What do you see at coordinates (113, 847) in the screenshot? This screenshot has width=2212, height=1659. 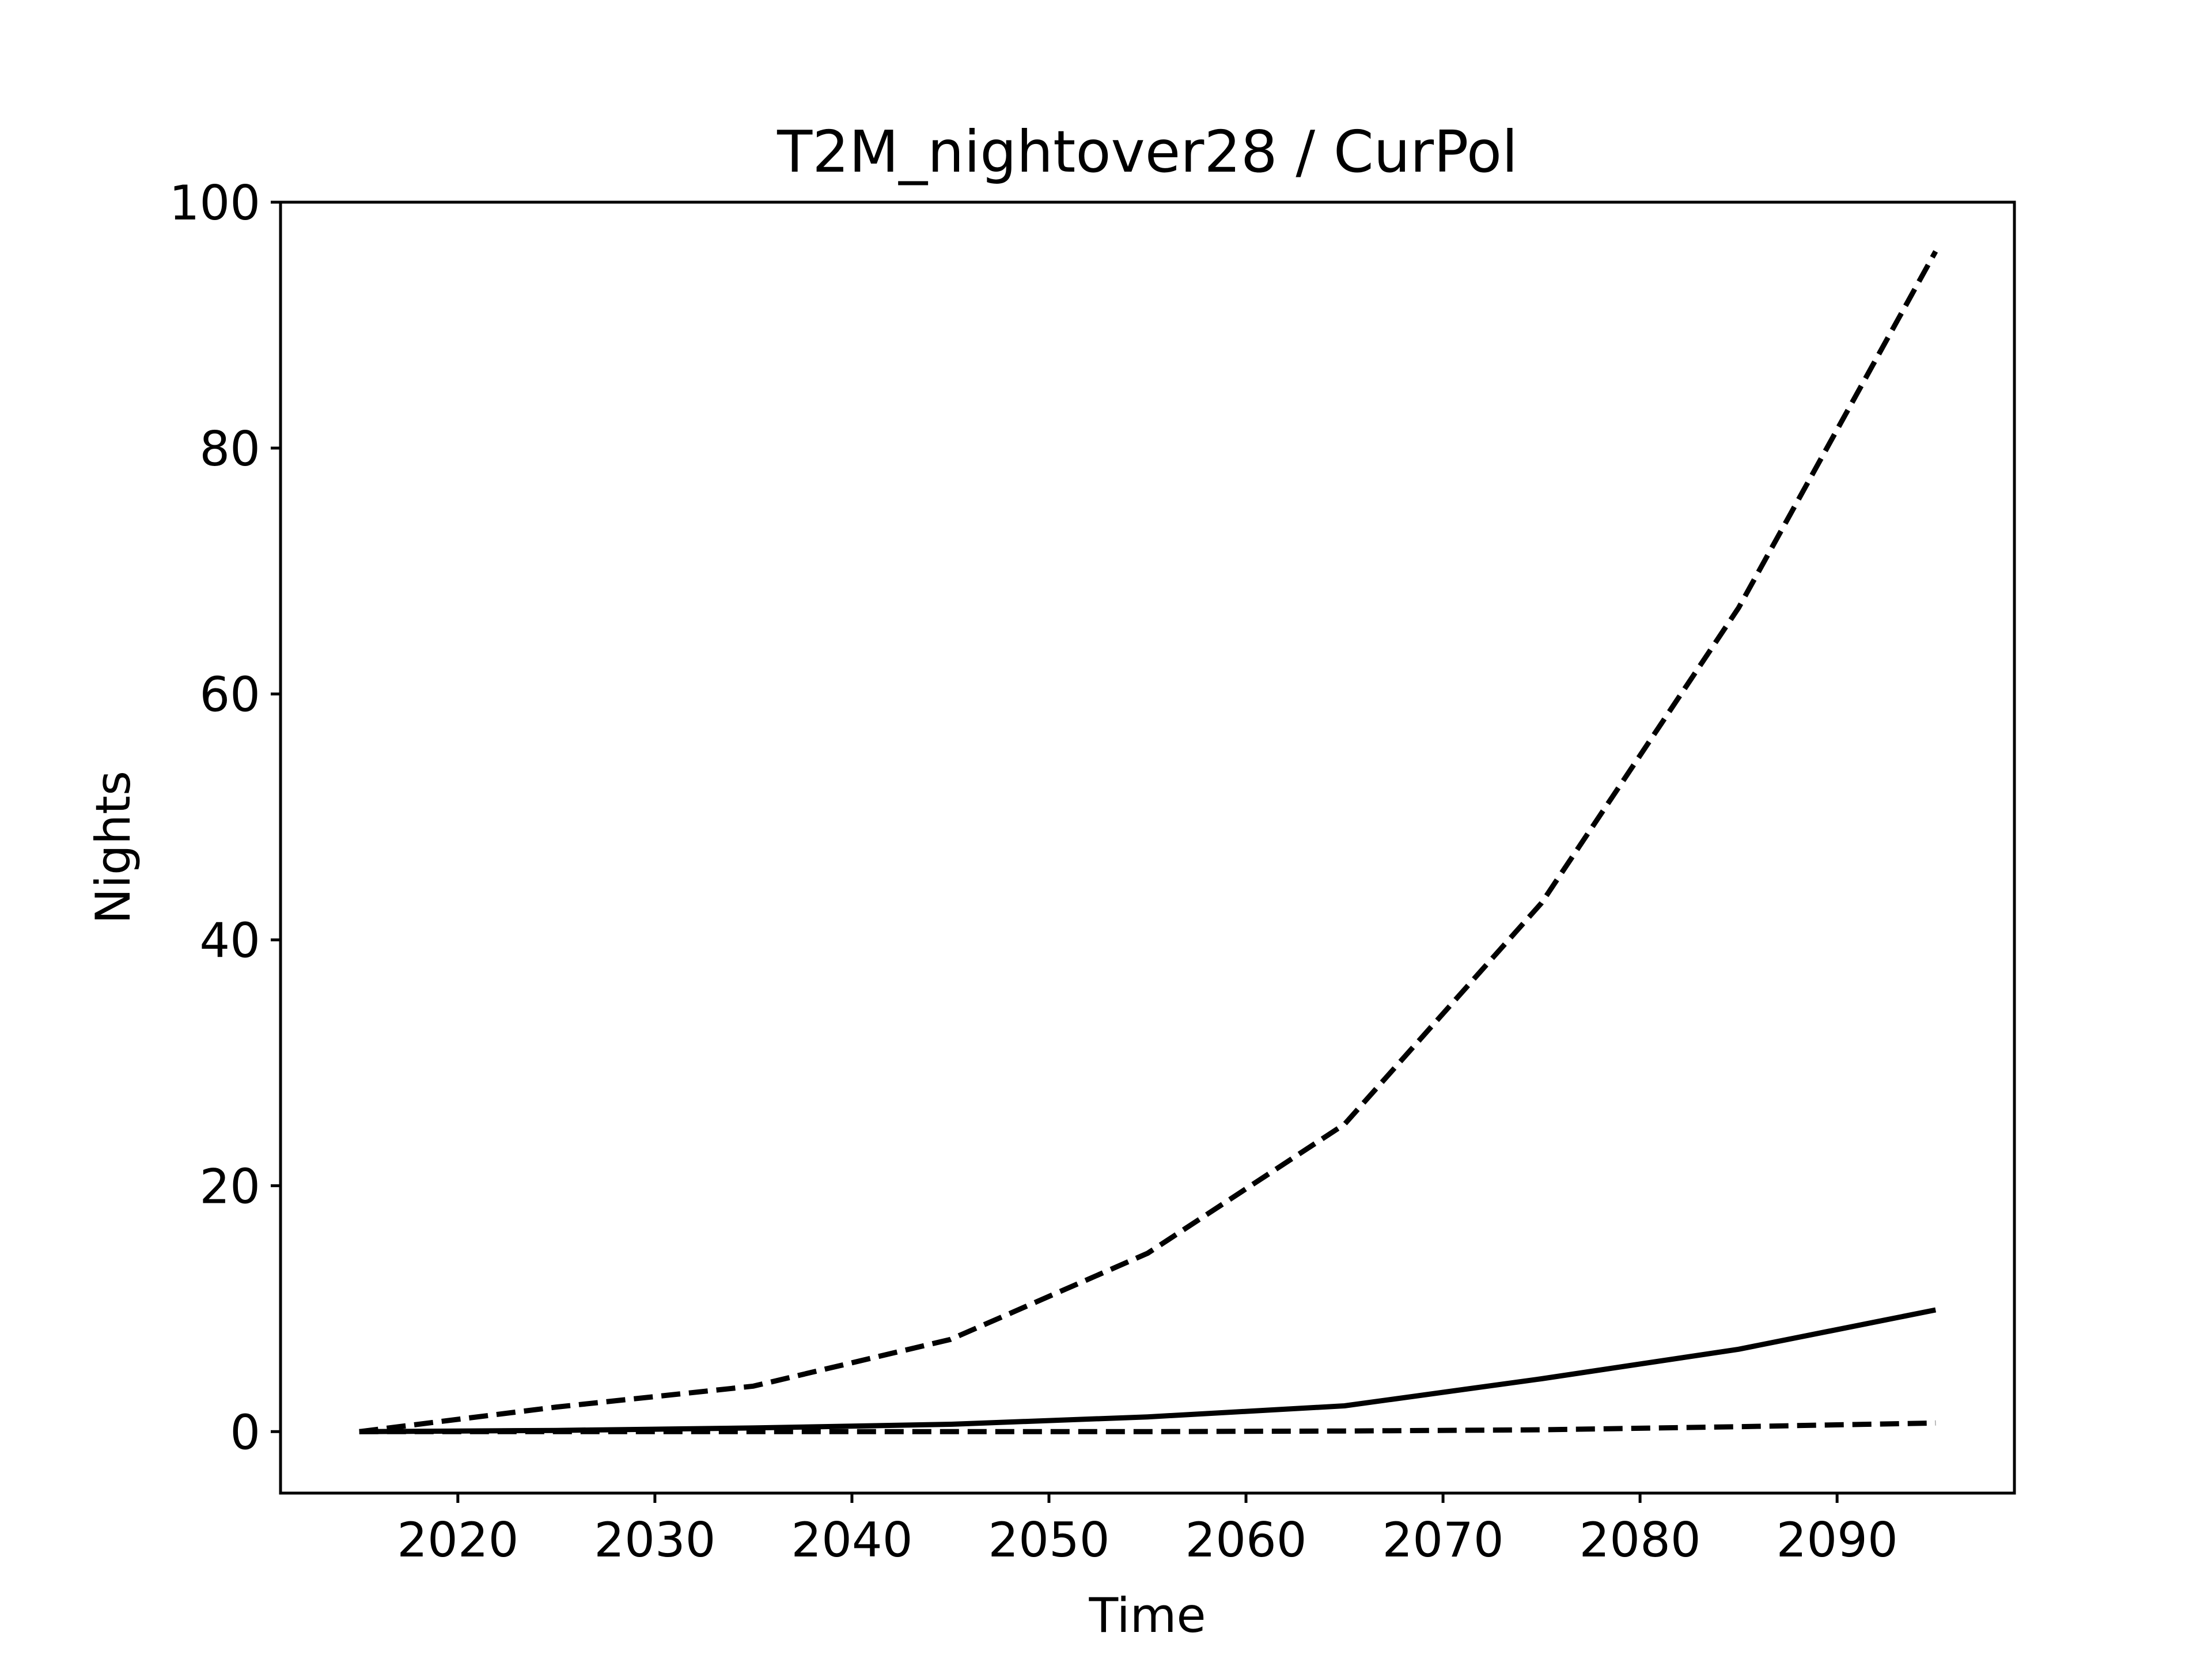 I see `y-axis-label: Nights` at bounding box center [113, 847].